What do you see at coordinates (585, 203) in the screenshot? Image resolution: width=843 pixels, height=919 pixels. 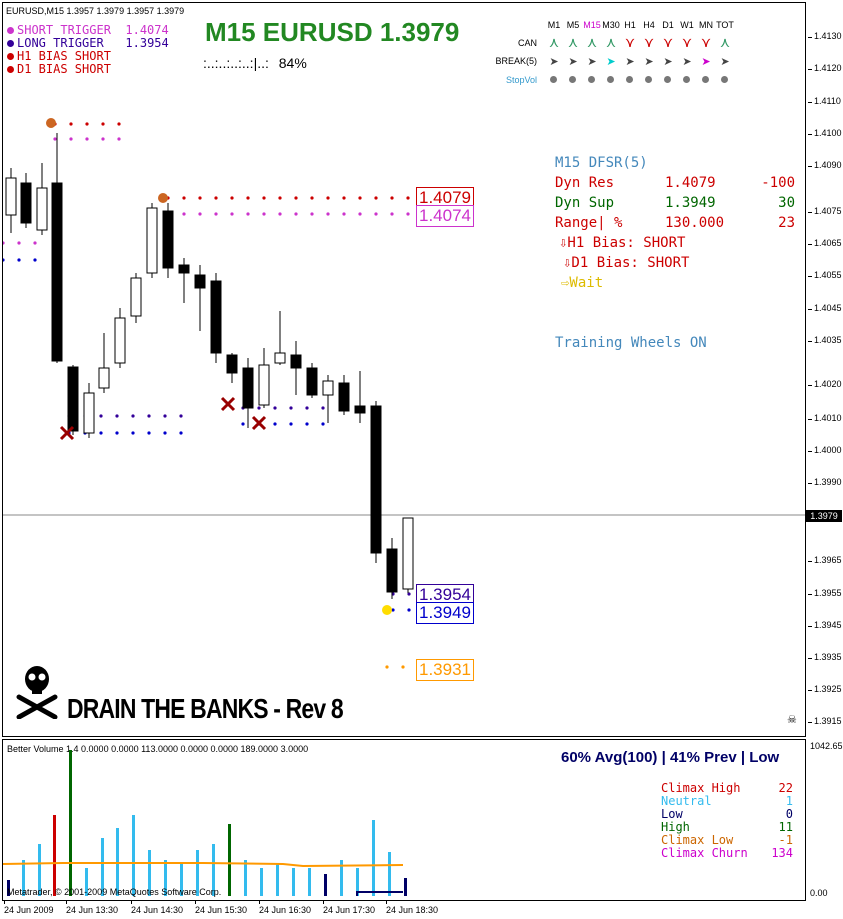 I see `dyn-sup-label: Dyn Sup` at bounding box center [585, 203].